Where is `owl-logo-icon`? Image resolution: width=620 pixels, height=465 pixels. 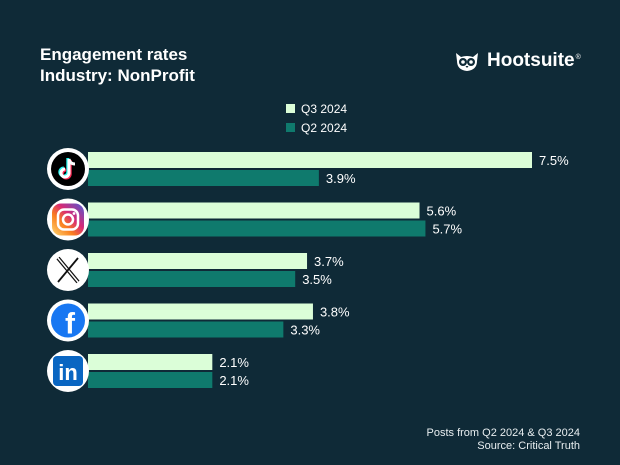 owl-logo-icon is located at coordinates (467, 62).